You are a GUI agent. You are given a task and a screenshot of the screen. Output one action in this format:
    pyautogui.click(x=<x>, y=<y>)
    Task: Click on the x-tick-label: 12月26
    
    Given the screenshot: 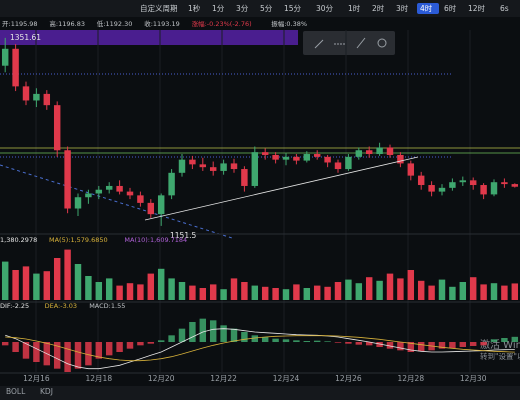 What is the action you would take?
    pyautogui.click(x=348, y=378)
    